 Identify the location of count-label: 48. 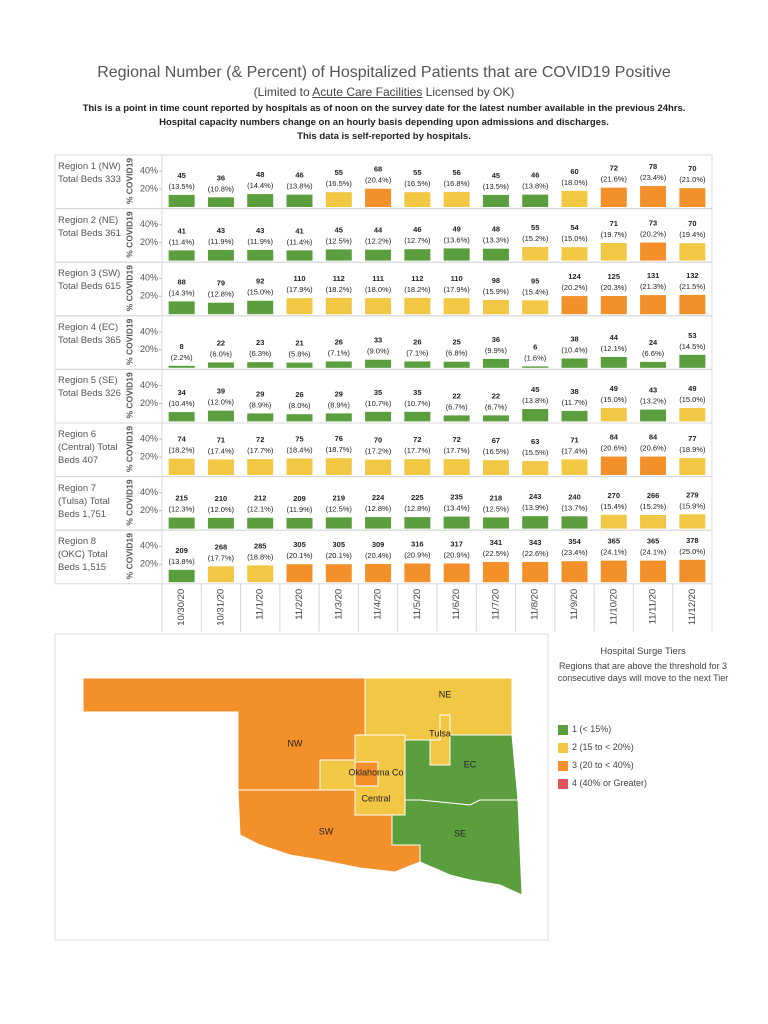
(496, 229).